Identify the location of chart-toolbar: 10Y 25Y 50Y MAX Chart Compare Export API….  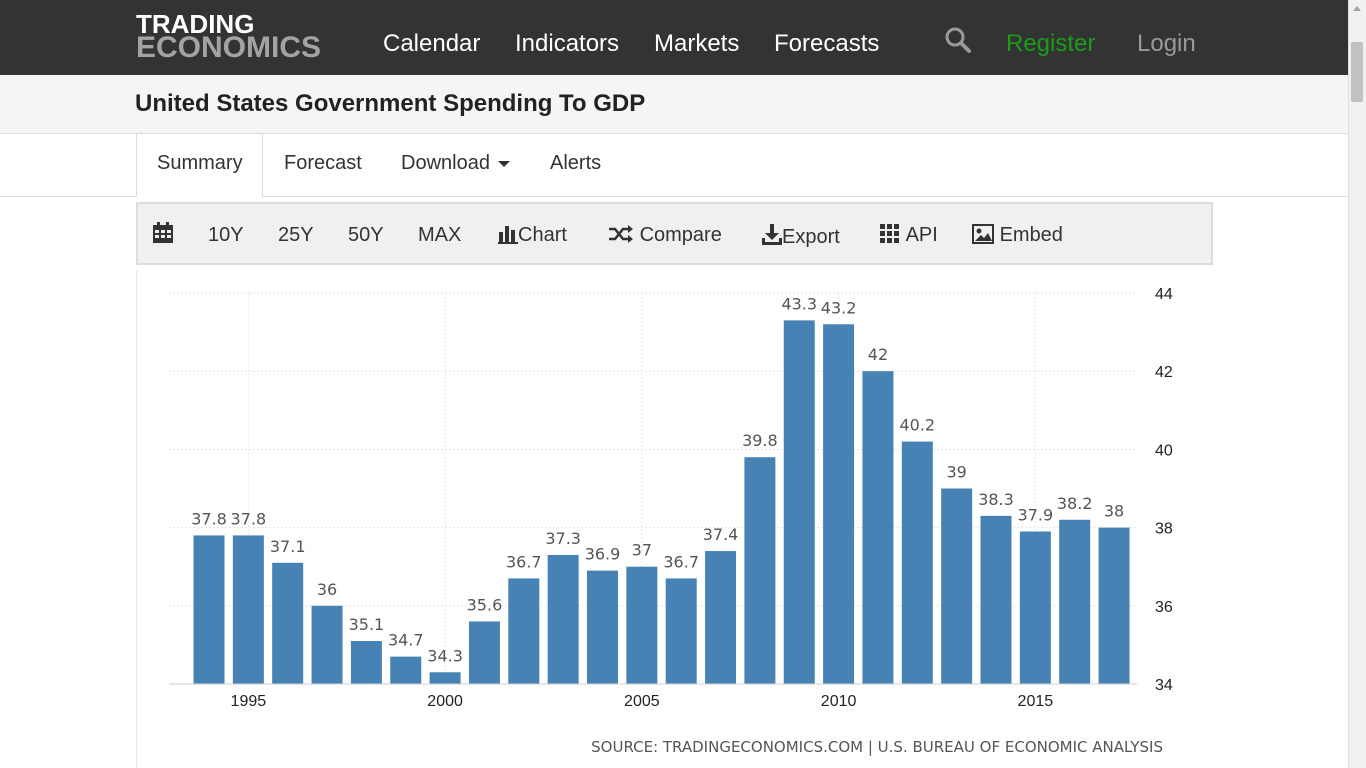
(674, 233).